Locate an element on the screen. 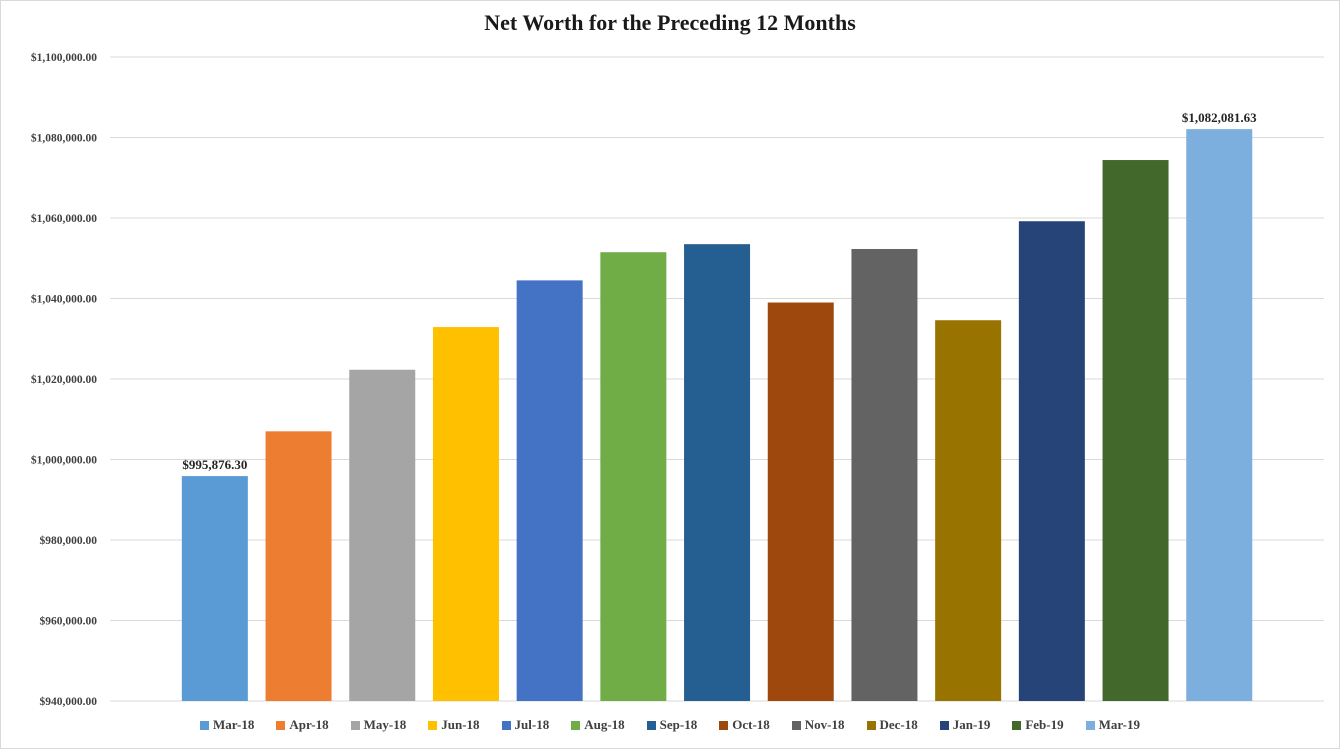  y-tick-label: $980,000.00 is located at coordinates (69, 540).